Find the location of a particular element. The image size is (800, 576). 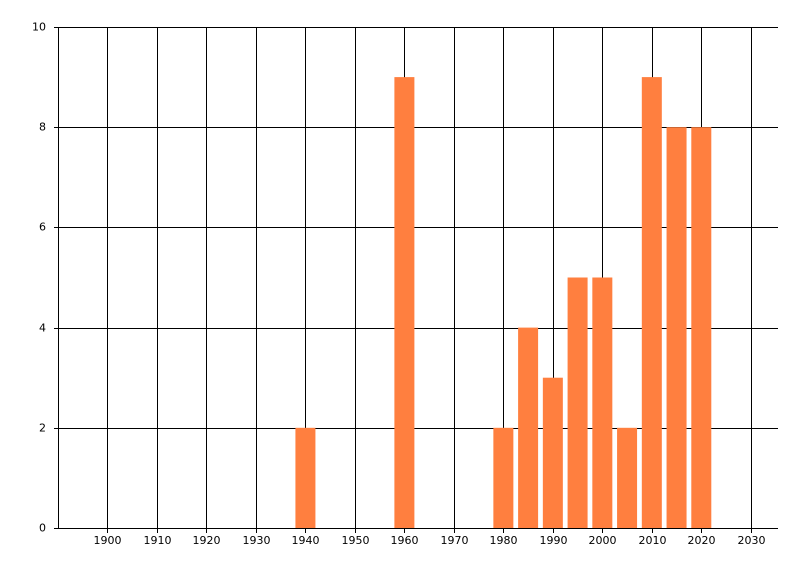

x-tick-label: 1910 is located at coordinates (158, 540).